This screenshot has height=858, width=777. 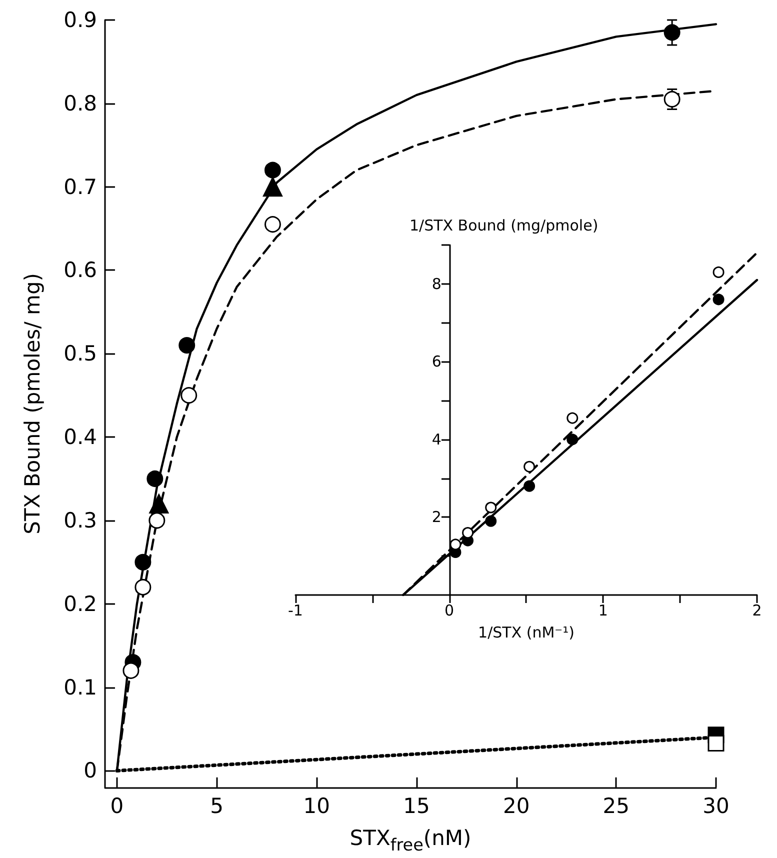 What do you see at coordinates (316, 806) in the screenshot?
I see `x-tick-label: 10` at bounding box center [316, 806].